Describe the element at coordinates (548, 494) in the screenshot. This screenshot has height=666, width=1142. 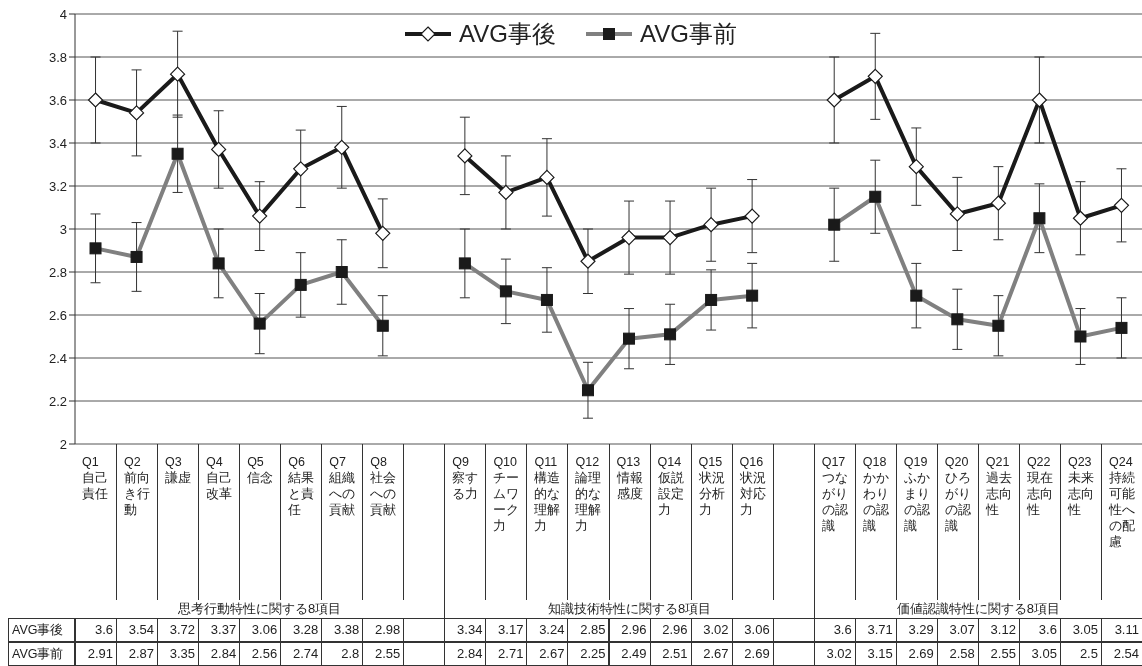
I see `x-tick-label: Q11 構造的な理解力` at that location.